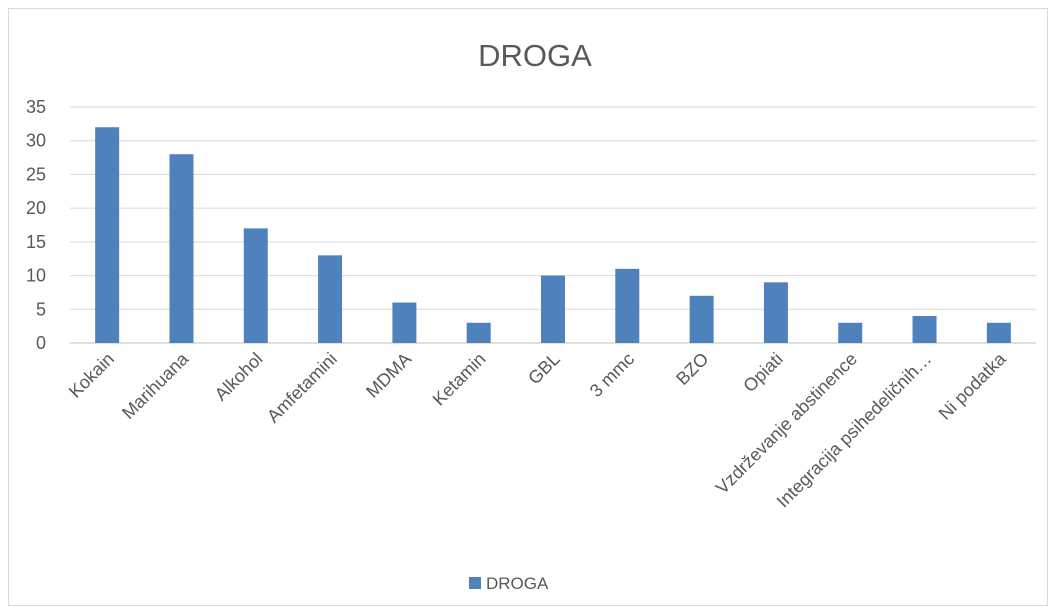  What do you see at coordinates (302, 388) in the screenshot?
I see `x-category-label: Amfetamini` at bounding box center [302, 388].